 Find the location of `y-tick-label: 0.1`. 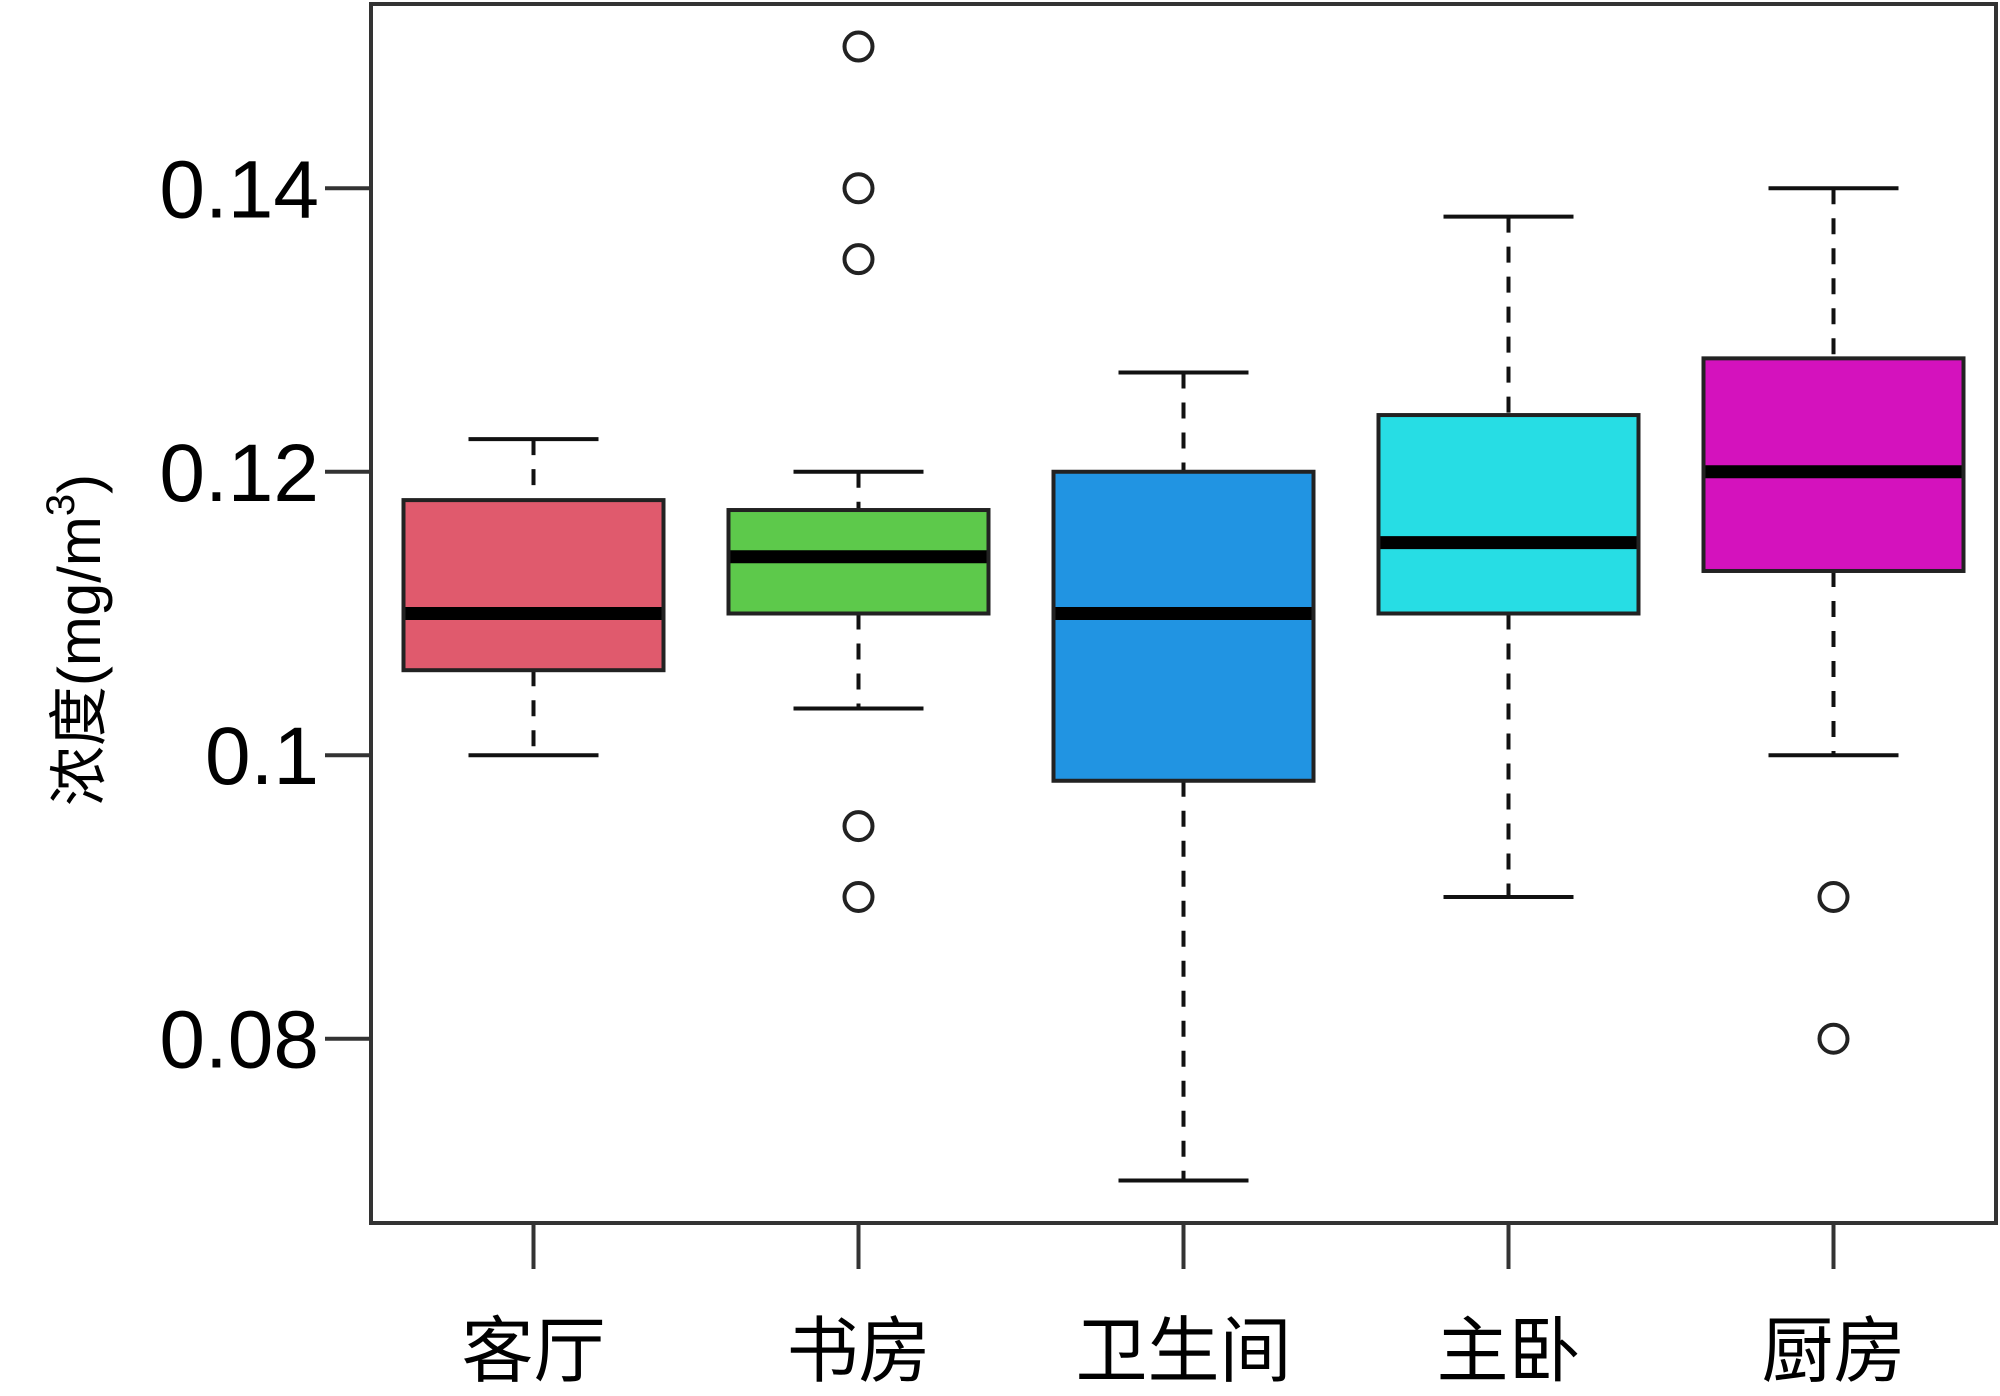

y-tick-label: 0.1 is located at coordinates (262, 756).